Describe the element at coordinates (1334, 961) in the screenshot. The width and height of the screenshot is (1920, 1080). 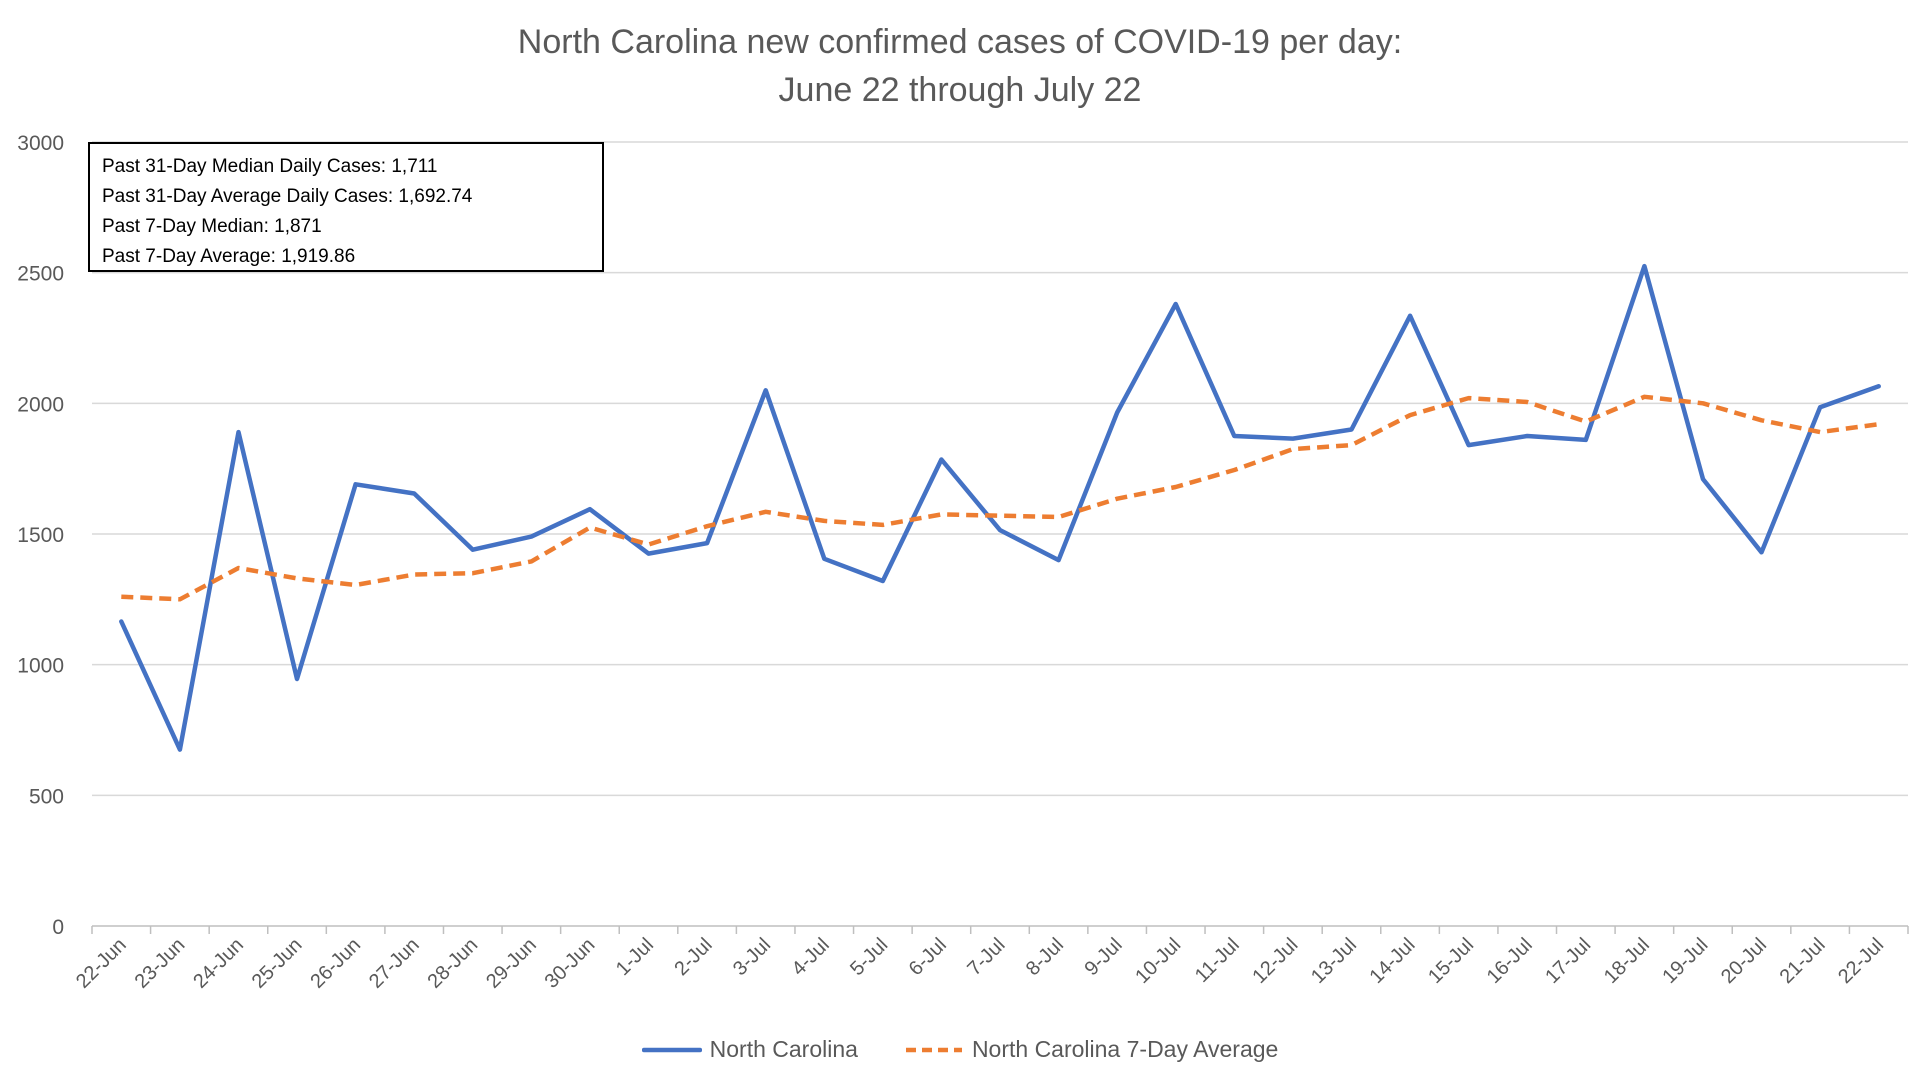
I see `x-tick-label: 13-Jul` at that location.